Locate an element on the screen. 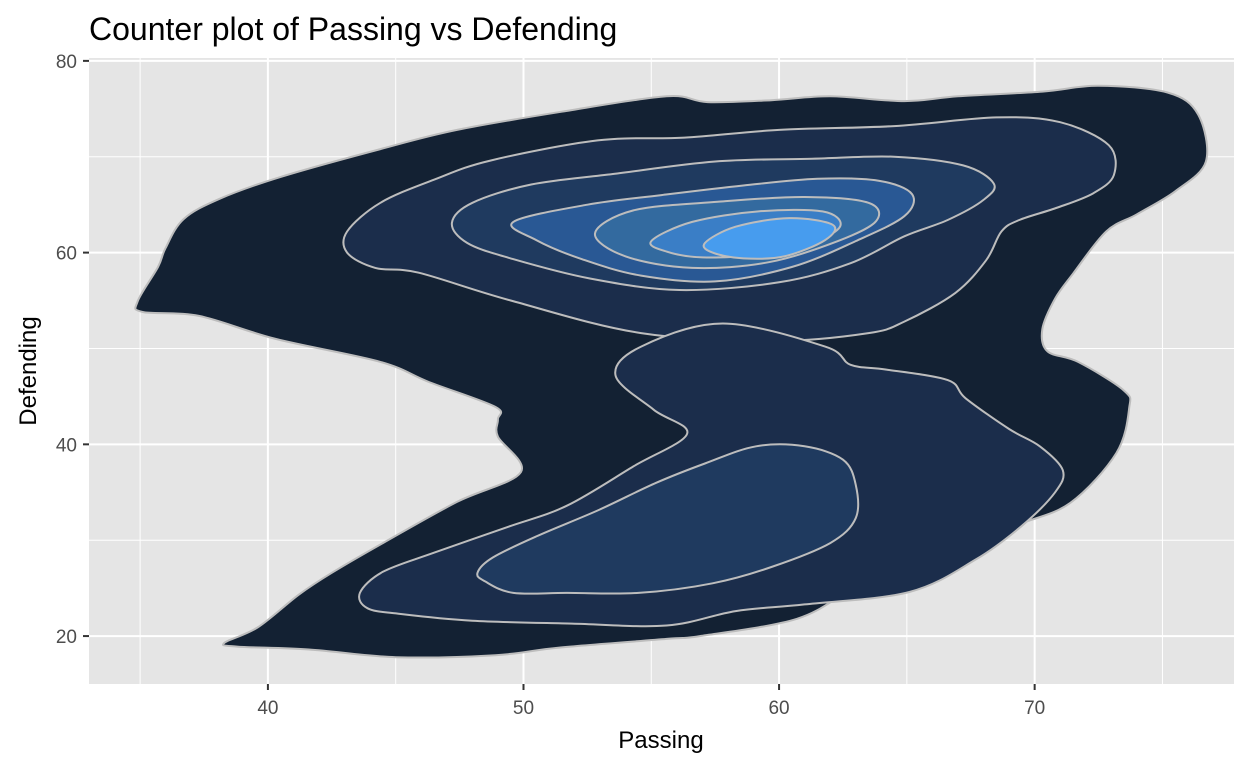 Image resolution: width=1248 pixels, height=773 pixels. y-axis: 20 40 60 80 is located at coordinates (72, 350).